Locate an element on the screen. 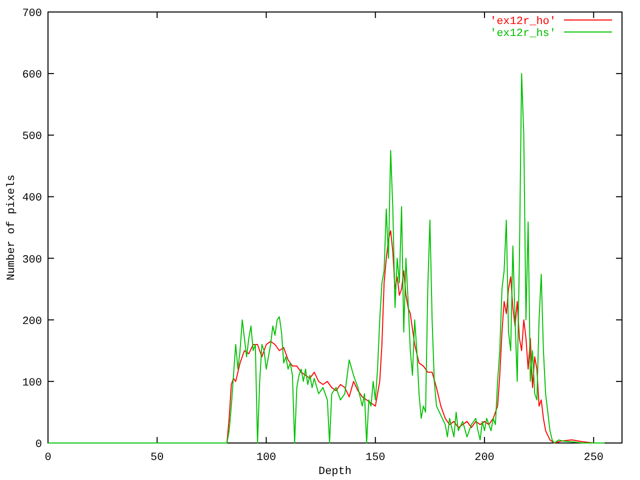  legend-label: 'ex12r_hs' is located at coordinates (523, 34).